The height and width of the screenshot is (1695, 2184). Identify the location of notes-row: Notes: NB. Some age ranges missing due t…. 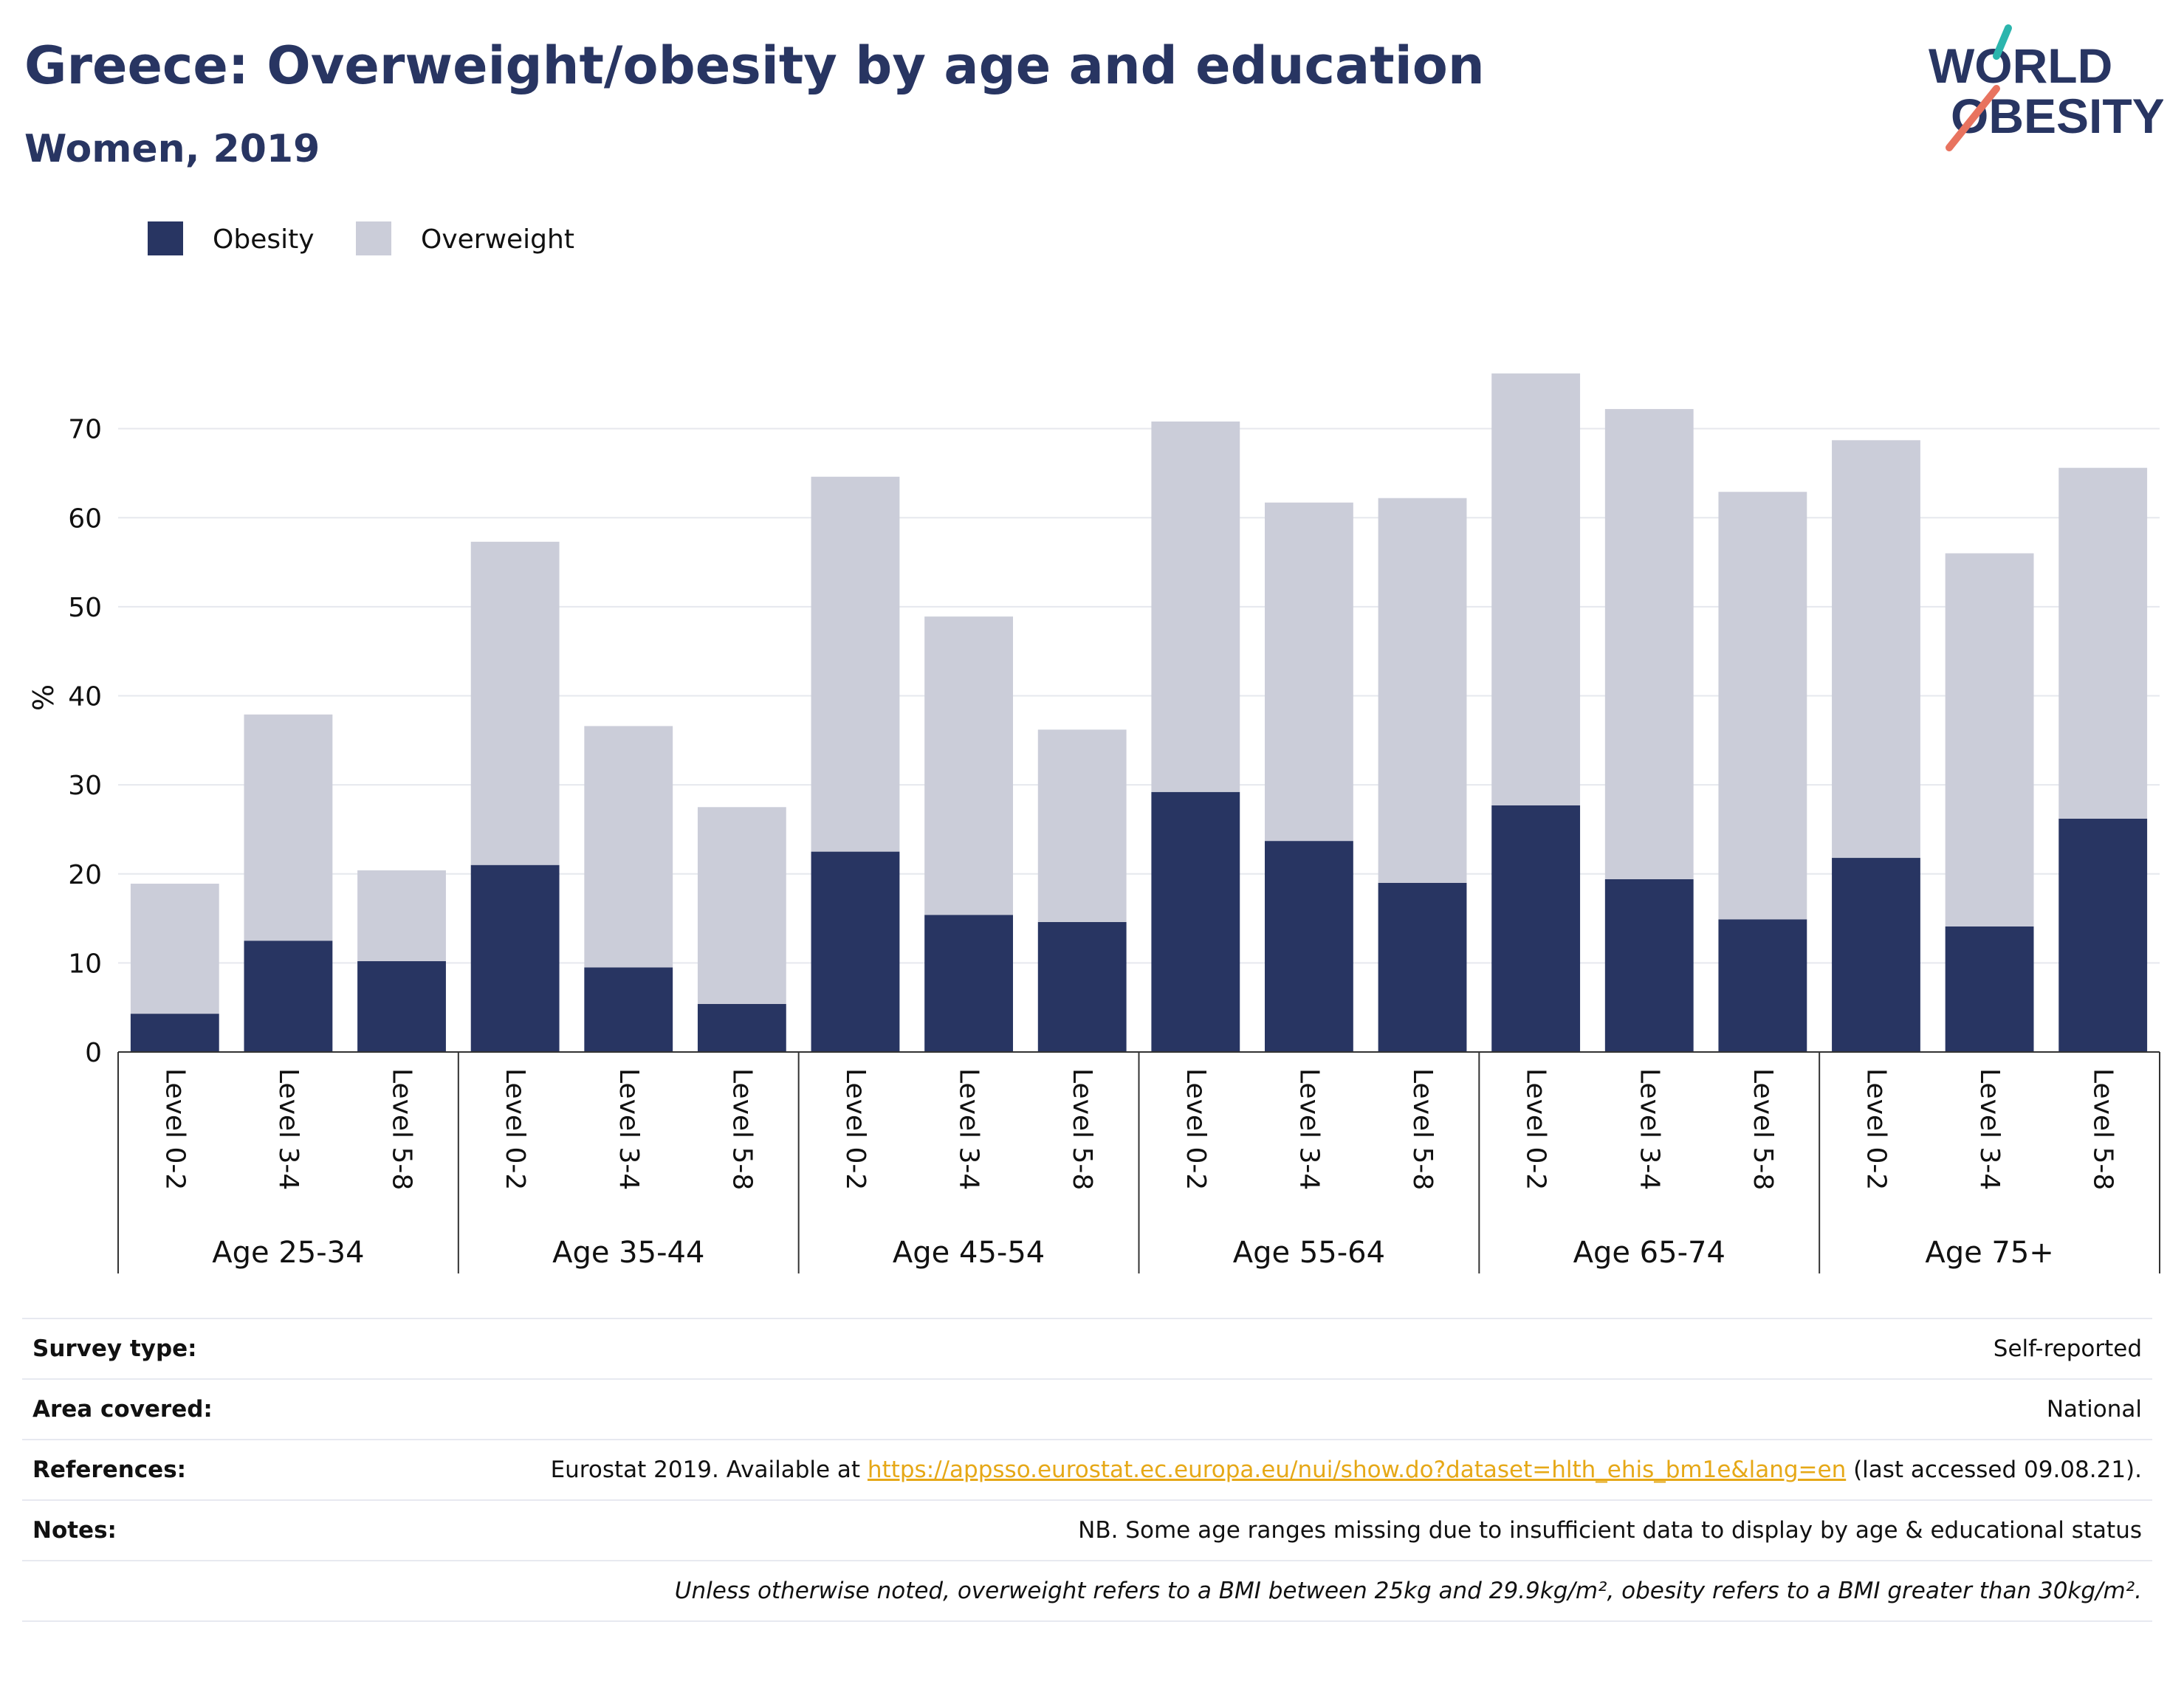
(1087, 1530).